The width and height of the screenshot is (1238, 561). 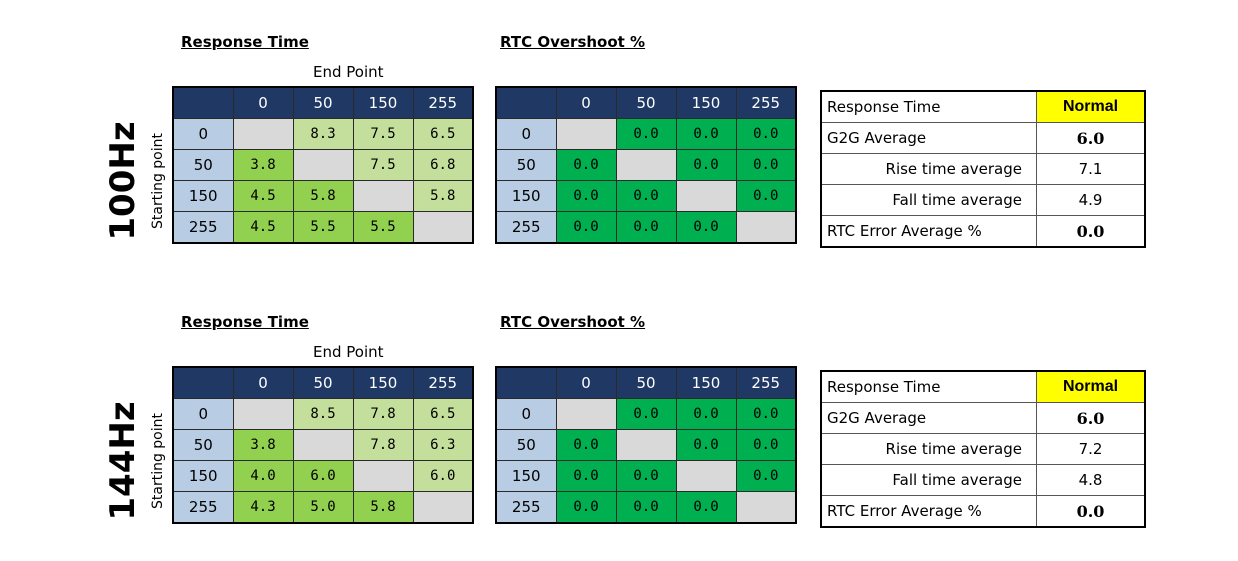 I want to click on summary-row: RTC Error Average % 0.0, so click(x=983, y=231).